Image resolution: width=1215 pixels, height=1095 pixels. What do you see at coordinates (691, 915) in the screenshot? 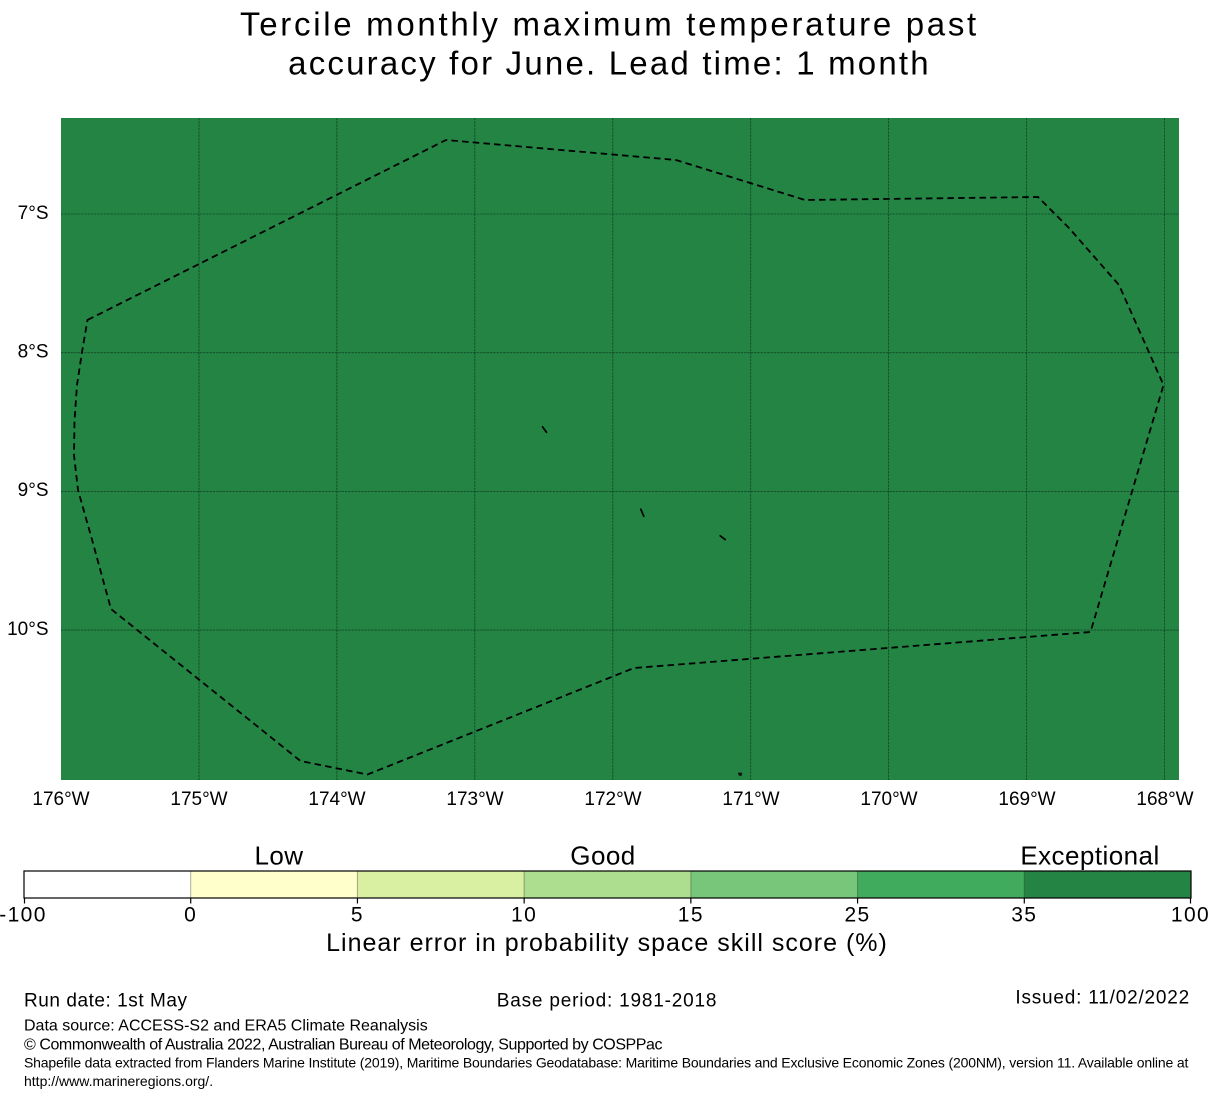
I see `svg-text: 15` at bounding box center [691, 915].